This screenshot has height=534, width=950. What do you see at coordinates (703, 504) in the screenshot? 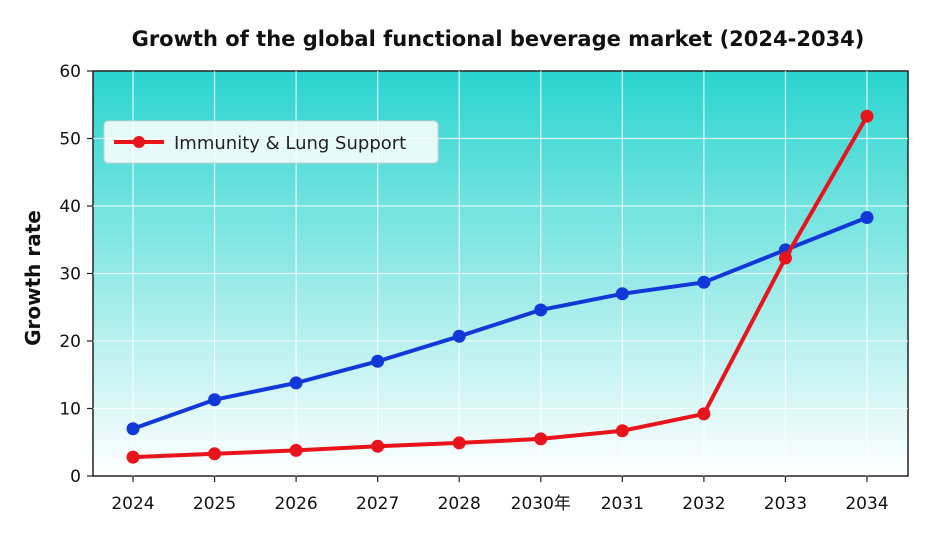
I see `x-tick-label: 2032` at bounding box center [703, 504].